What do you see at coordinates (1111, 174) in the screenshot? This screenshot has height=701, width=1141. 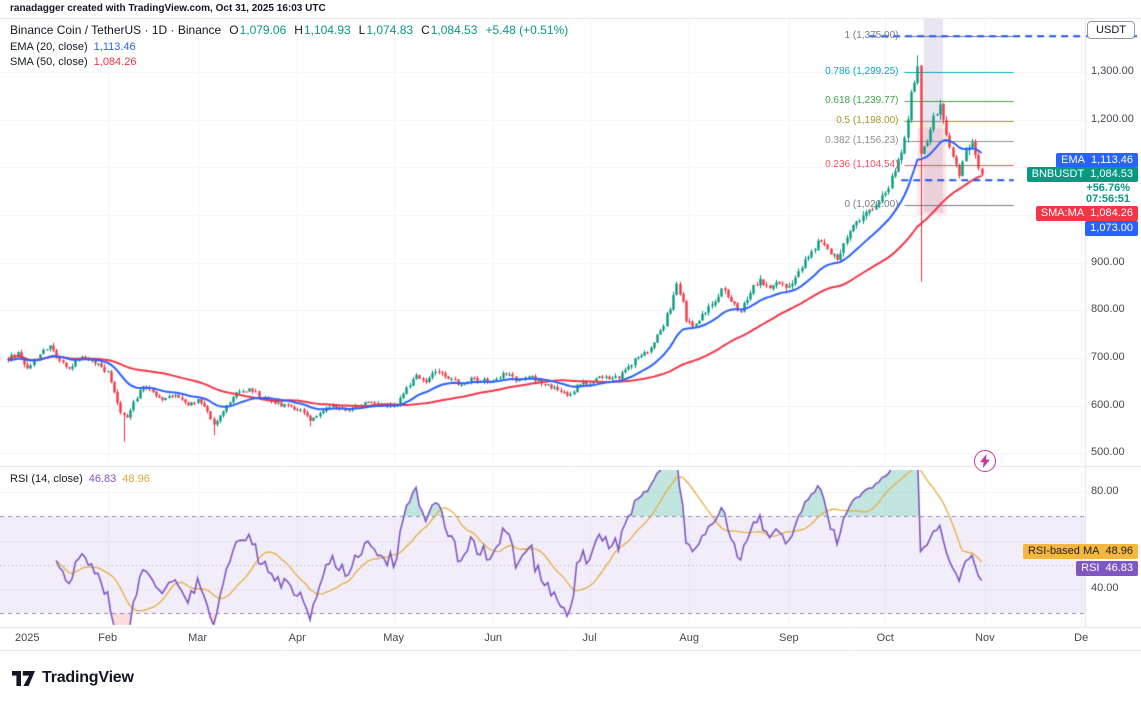 I see `symbol-price-badge-value: 1,084.53` at bounding box center [1111, 174].